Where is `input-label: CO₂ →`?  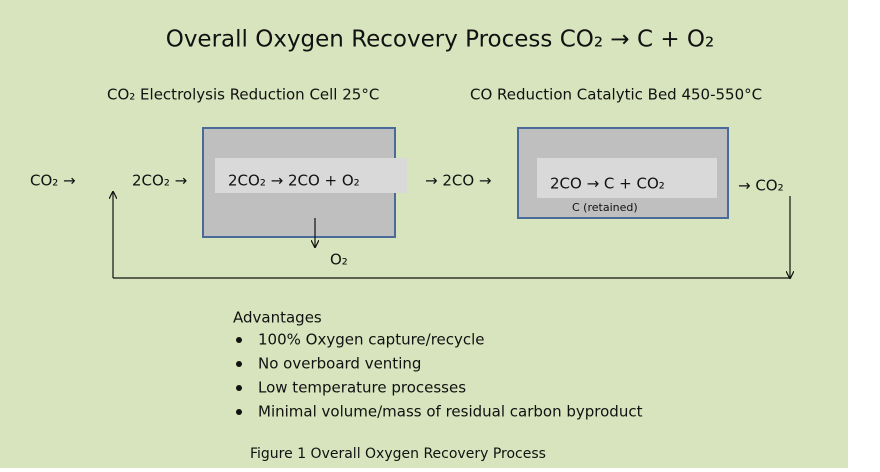 input-label: CO₂ → is located at coordinates (53, 181).